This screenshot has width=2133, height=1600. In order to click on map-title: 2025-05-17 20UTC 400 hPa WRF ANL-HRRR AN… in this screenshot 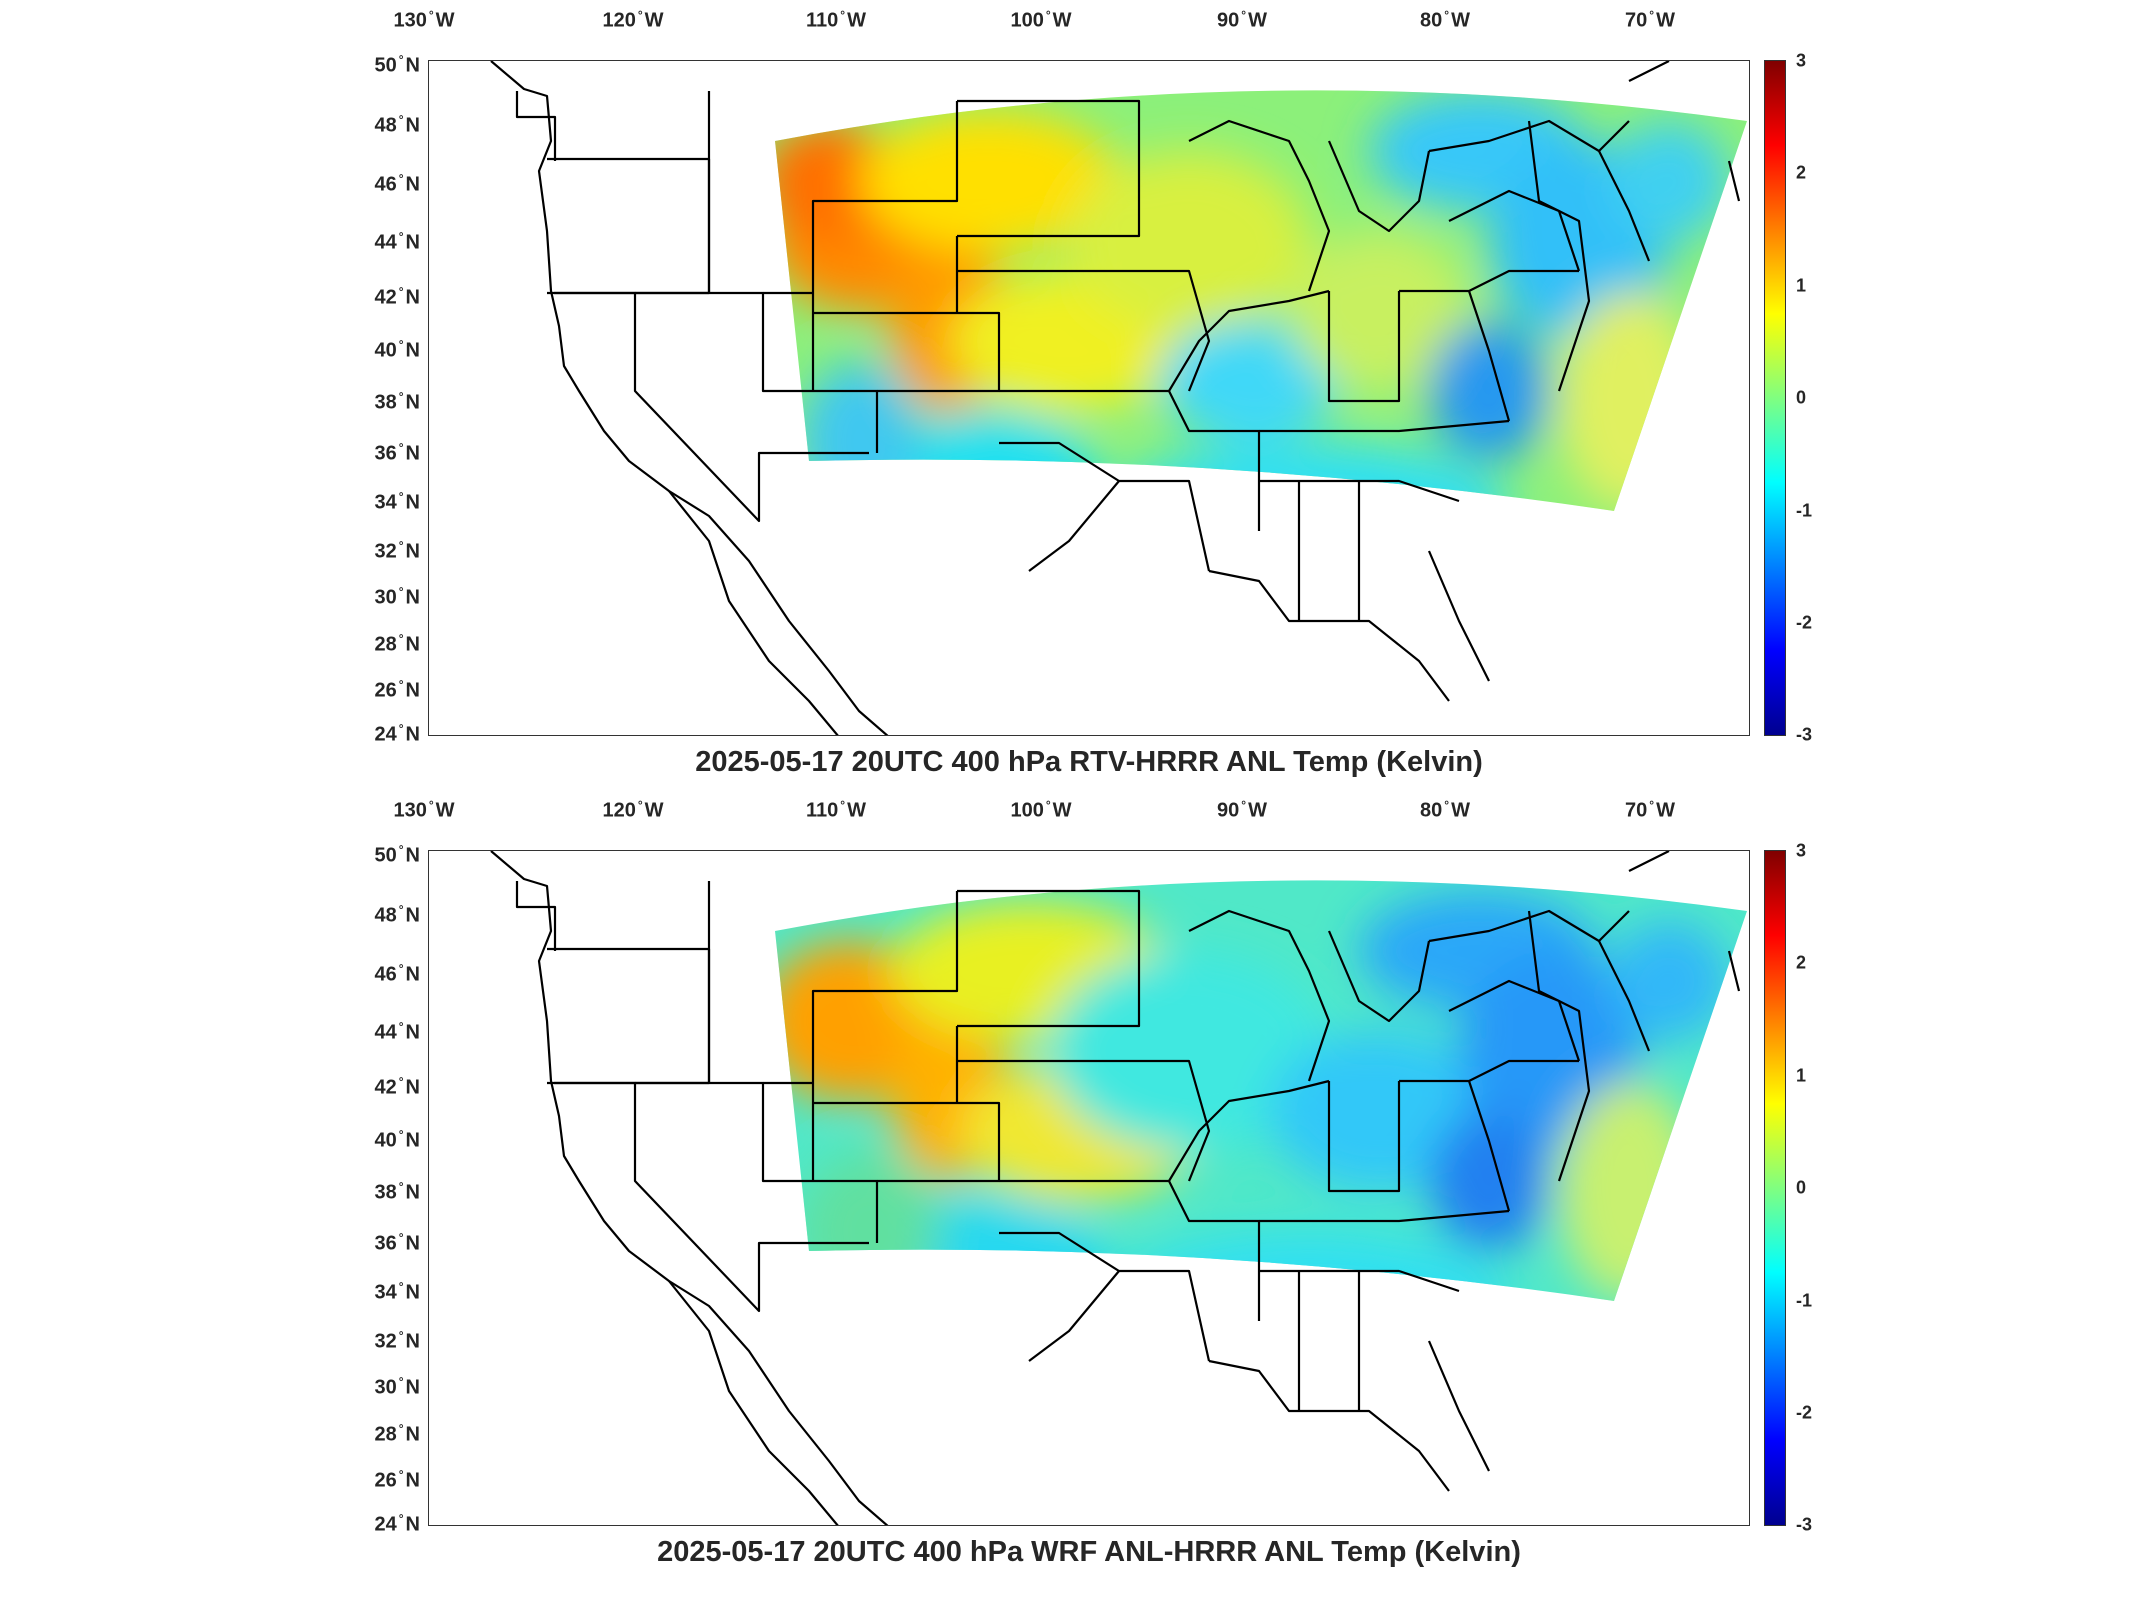, I will do `click(1089, 1552)`.